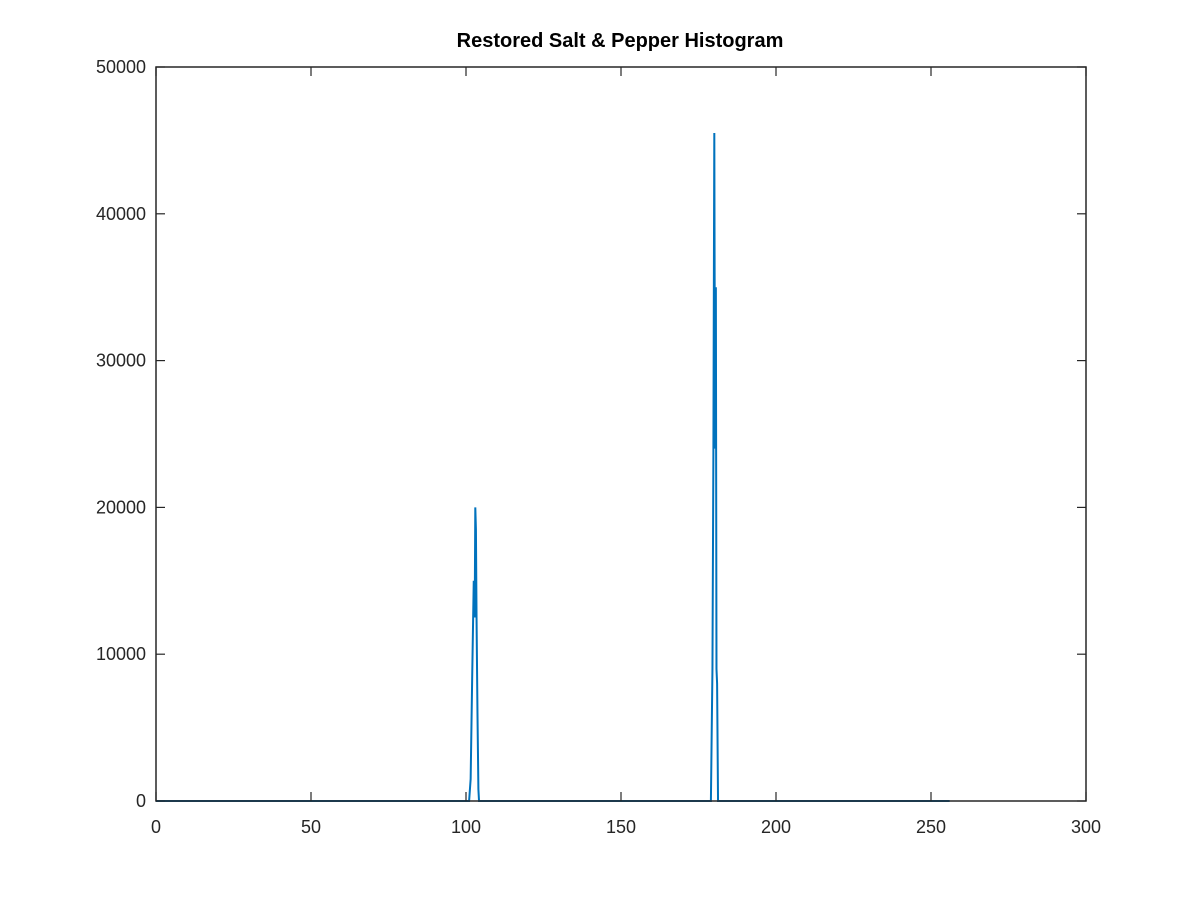 The width and height of the screenshot is (1200, 900). I want to click on y-tick-label: 40000, so click(121, 214).